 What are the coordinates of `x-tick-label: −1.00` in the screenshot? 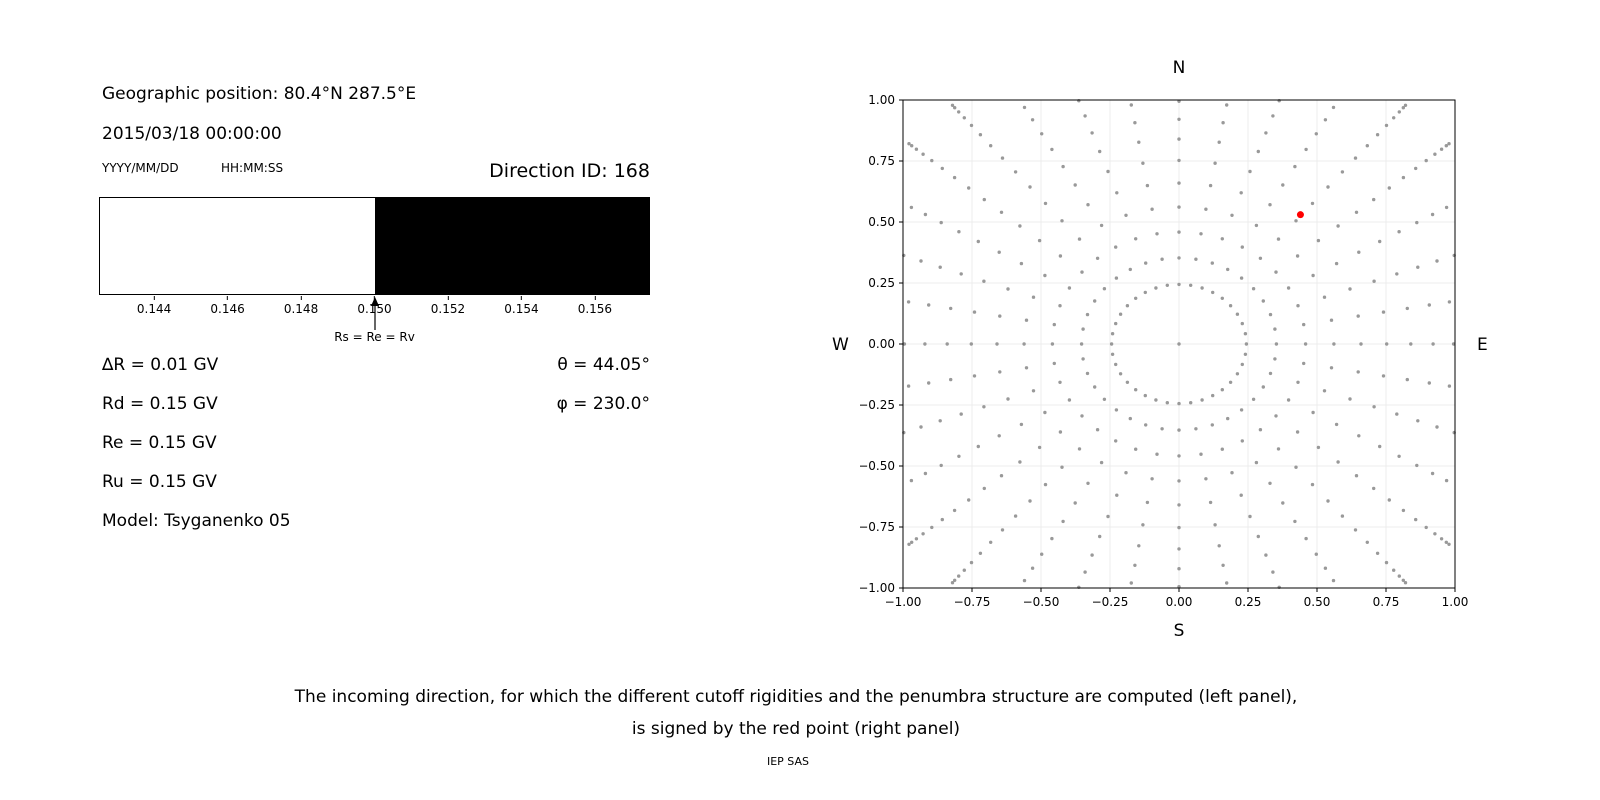 It's located at (903, 602).